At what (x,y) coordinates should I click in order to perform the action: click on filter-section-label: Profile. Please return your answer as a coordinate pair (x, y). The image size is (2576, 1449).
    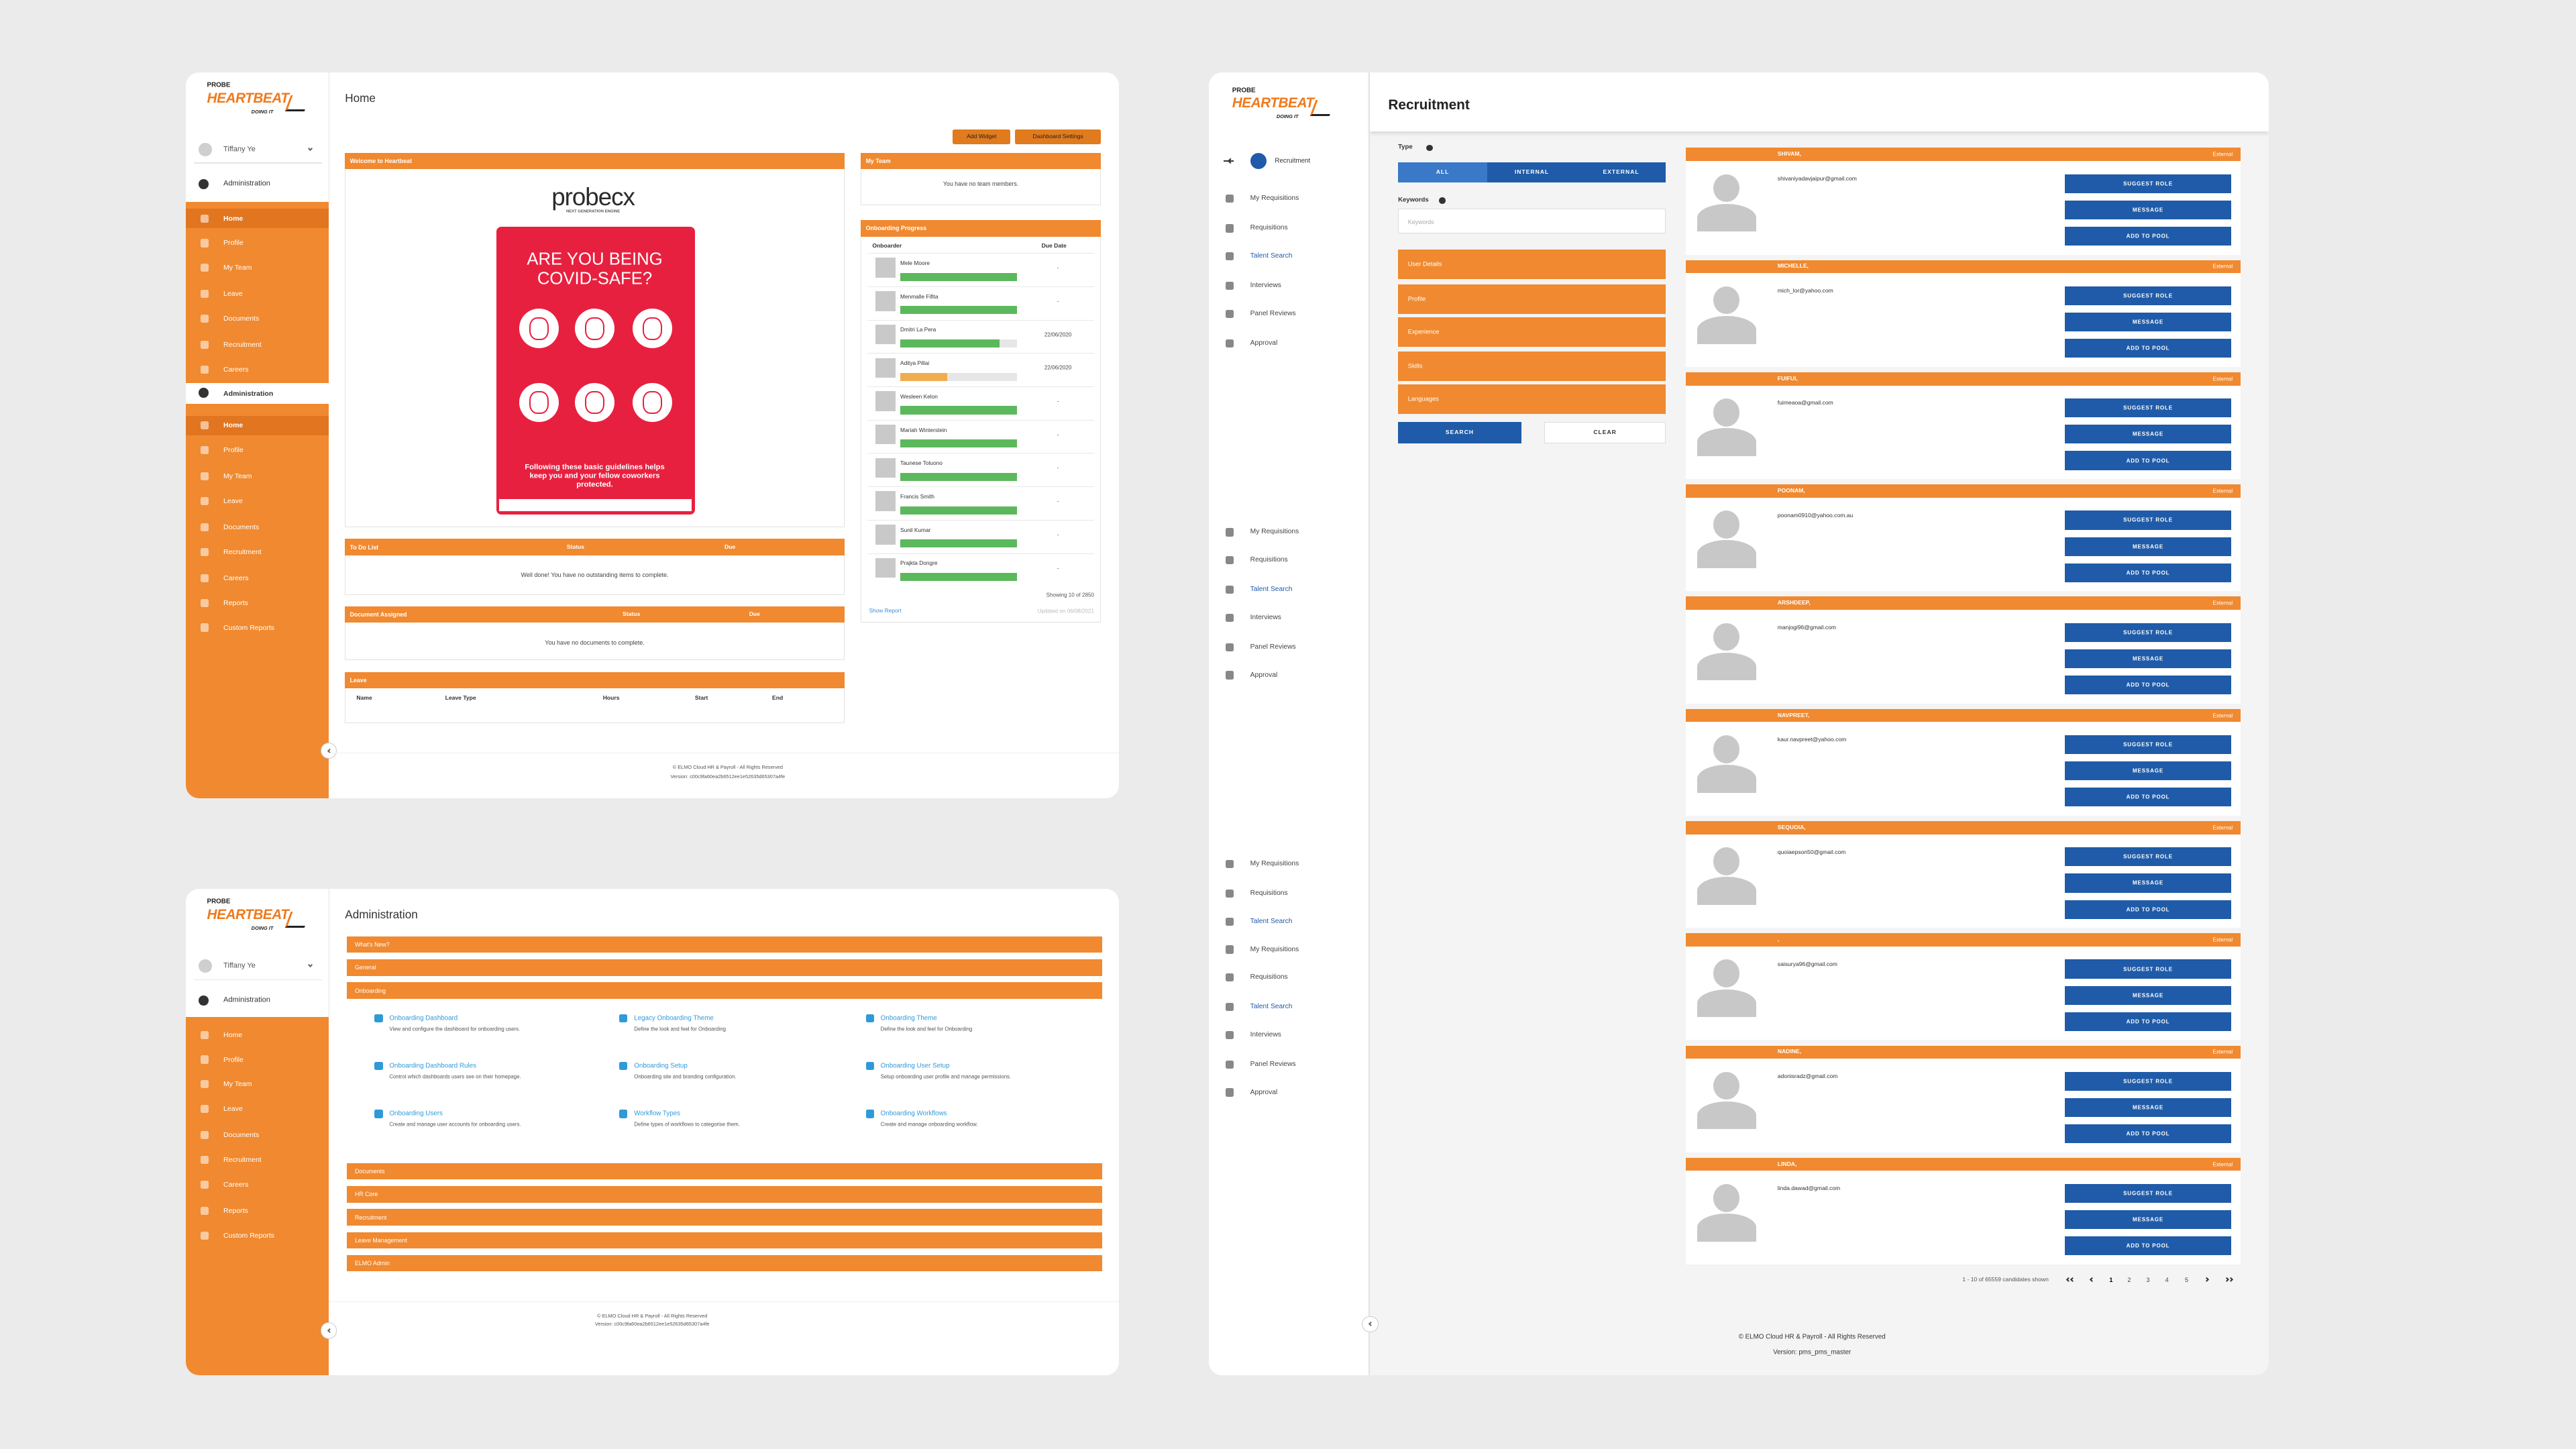
    Looking at the image, I should click on (1416, 299).